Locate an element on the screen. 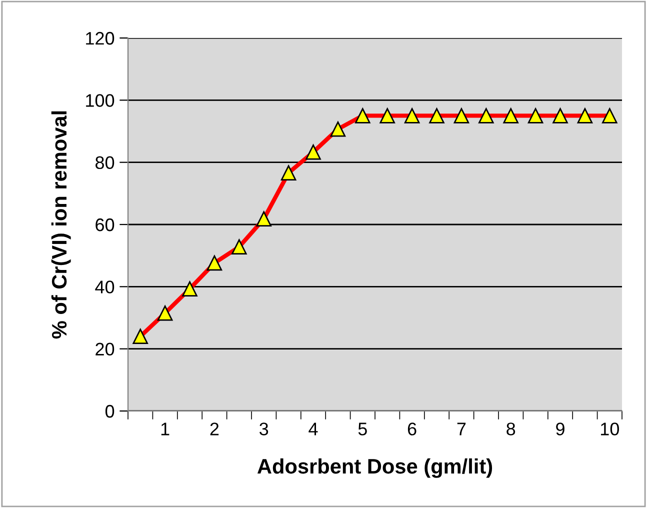  y-tick-label: 100 is located at coordinates (100, 100).